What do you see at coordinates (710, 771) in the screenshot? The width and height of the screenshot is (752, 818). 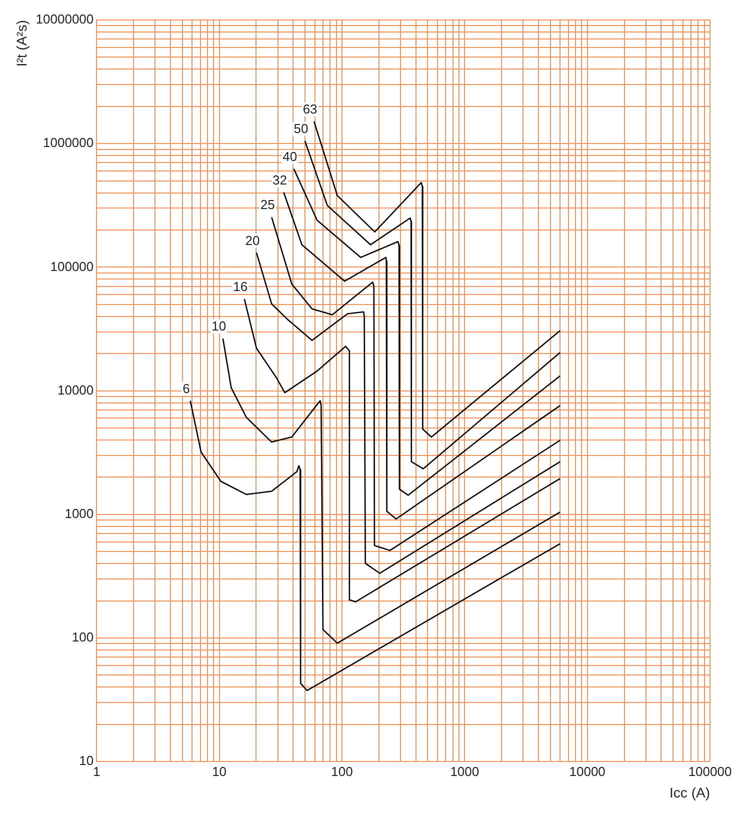 I see `x-tick-label: 100000` at bounding box center [710, 771].